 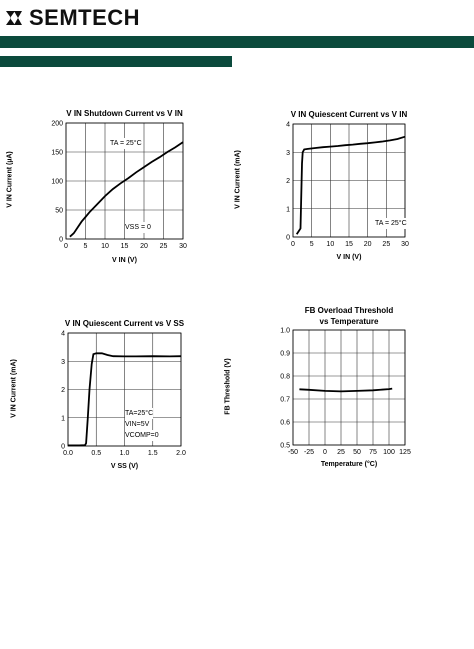 I want to click on y-tick-label: 200, so click(x=57, y=124).